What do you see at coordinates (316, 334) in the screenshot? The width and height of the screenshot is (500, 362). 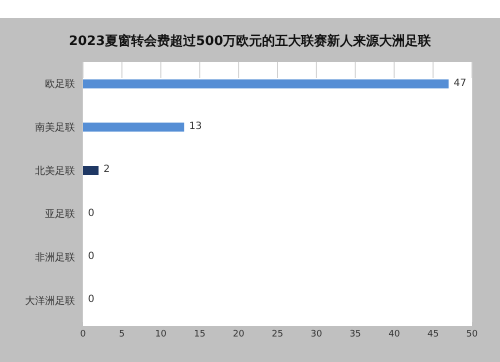 I see `x-tick-label: 30` at bounding box center [316, 334].